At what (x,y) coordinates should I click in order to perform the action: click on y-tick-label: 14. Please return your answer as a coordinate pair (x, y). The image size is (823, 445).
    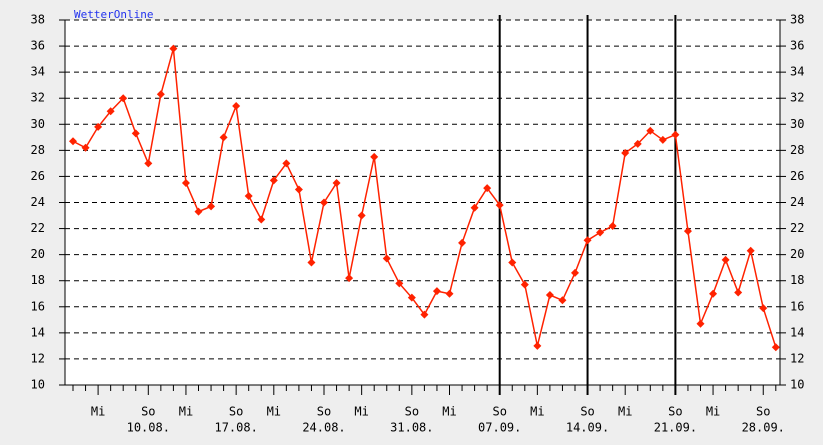
    Looking at the image, I should click on (38, 332).